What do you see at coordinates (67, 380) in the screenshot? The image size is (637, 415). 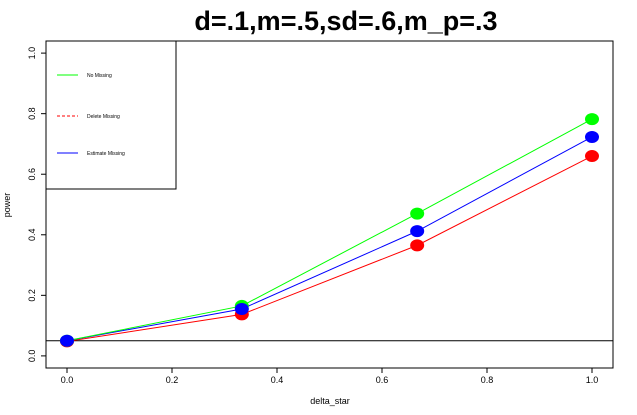 I see `x-tick-label: 0.0` at bounding box center [67, 380].